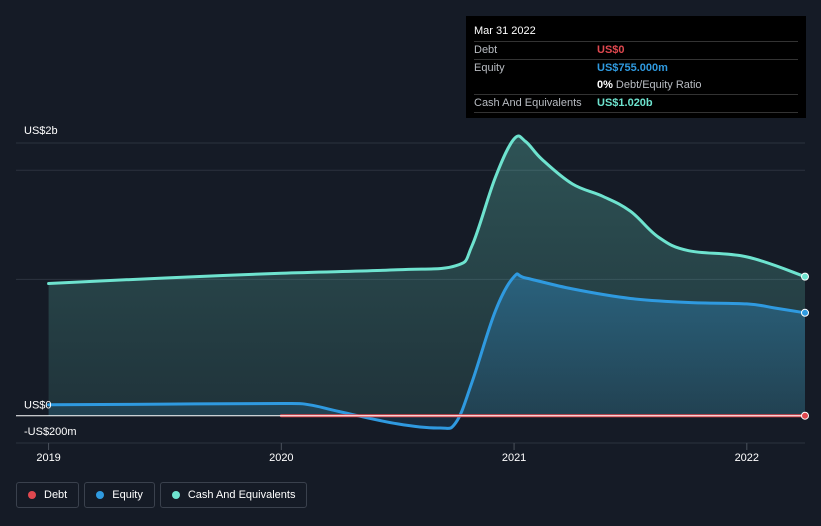  Describe the element at coordinates (41, 131) in the screenshot. I see `y-tick-label: US$2b` at that location.